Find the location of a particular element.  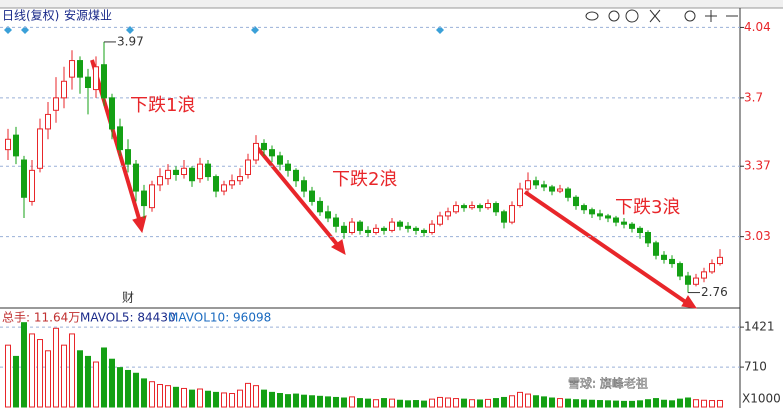

watermark: 雪球: 旗峰老祖 is located at coordinates (608, 383).